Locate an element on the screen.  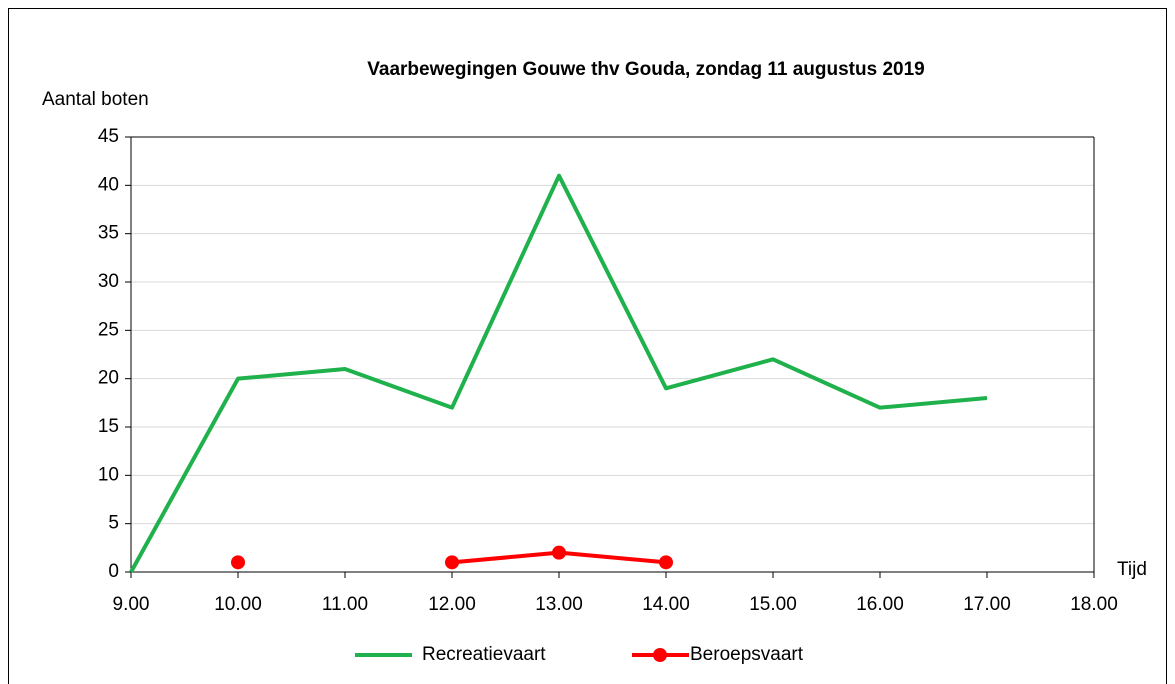
x-tick-label: 11.00 is located at coordinates (345, 604).